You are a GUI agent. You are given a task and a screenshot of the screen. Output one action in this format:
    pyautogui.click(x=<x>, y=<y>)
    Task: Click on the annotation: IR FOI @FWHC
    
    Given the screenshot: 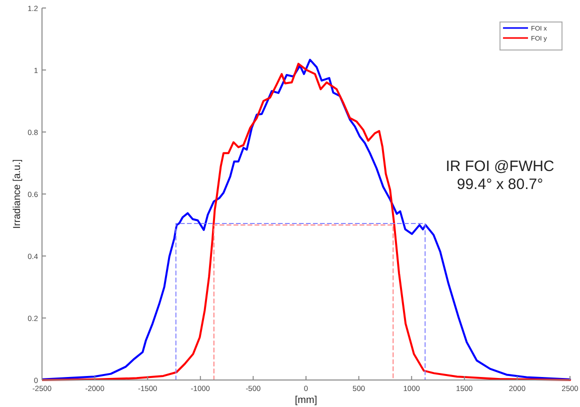 What is the action you would take?
    pyautogui.click(x=500, y=166)
    